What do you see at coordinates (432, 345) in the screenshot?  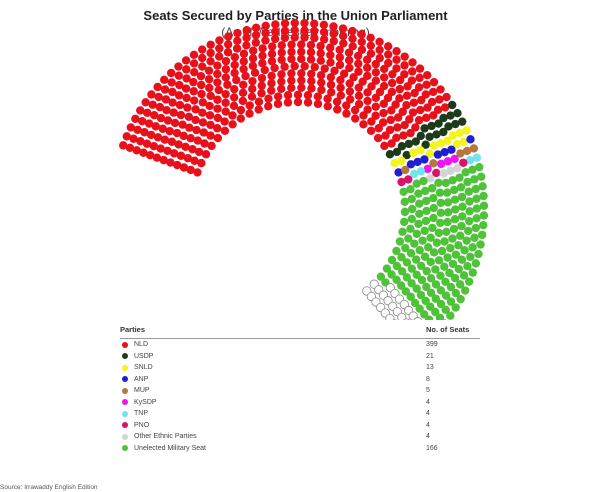 I see `legend-value: 399` at bounding box center [432, 345].